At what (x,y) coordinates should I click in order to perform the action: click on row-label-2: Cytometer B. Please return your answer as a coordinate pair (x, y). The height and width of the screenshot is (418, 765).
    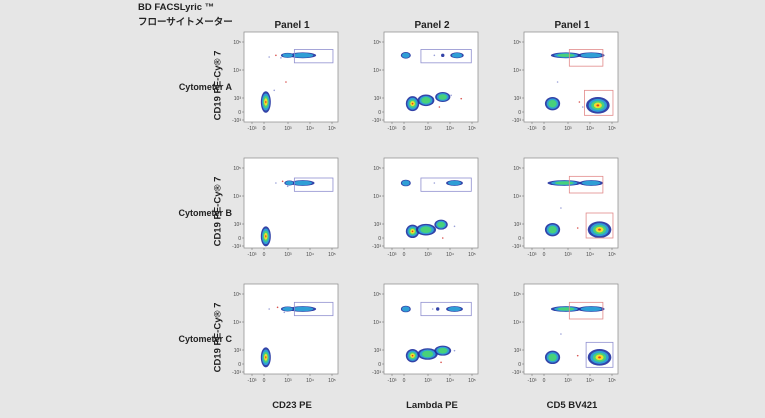
    Looking at the image, I should click on (205, 213).